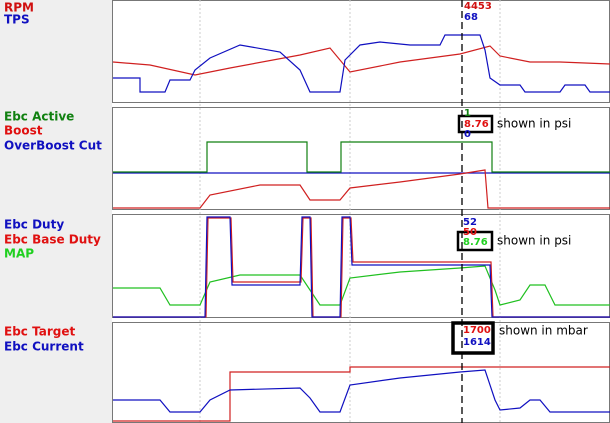 The height and width of the screenshot is (423, 610). I want to click on cursor-value: 68, so click(471, 17).